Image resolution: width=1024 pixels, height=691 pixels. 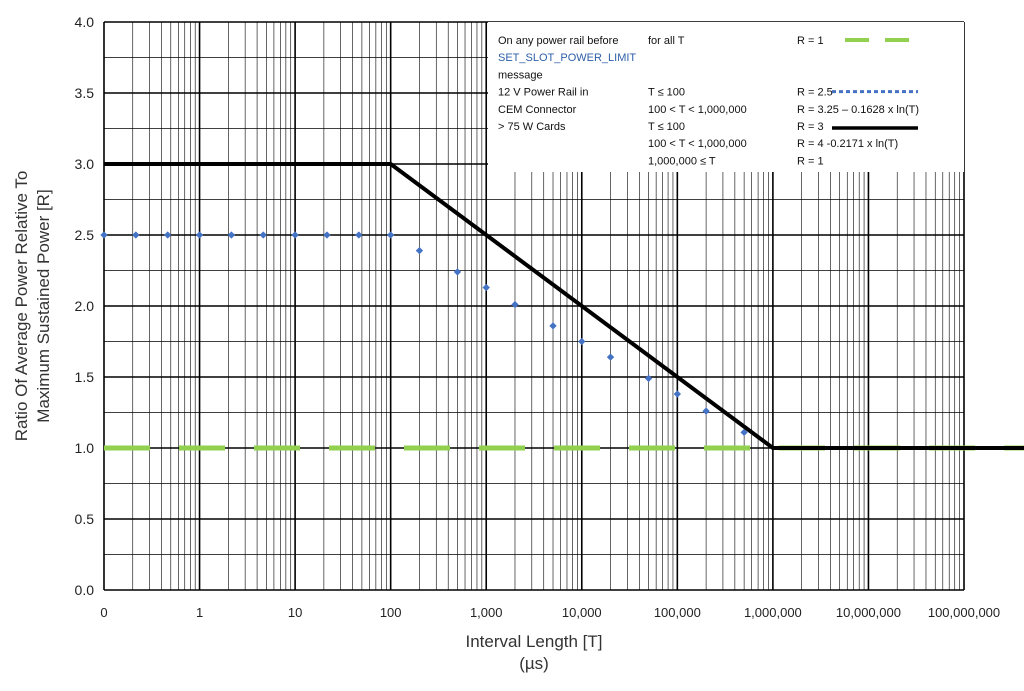 What do you see at coordinates (682, 161) in the screenshot?
I see `legend-cell-range: 1,000,000 ≤ T` at bounding box center [682, 161].